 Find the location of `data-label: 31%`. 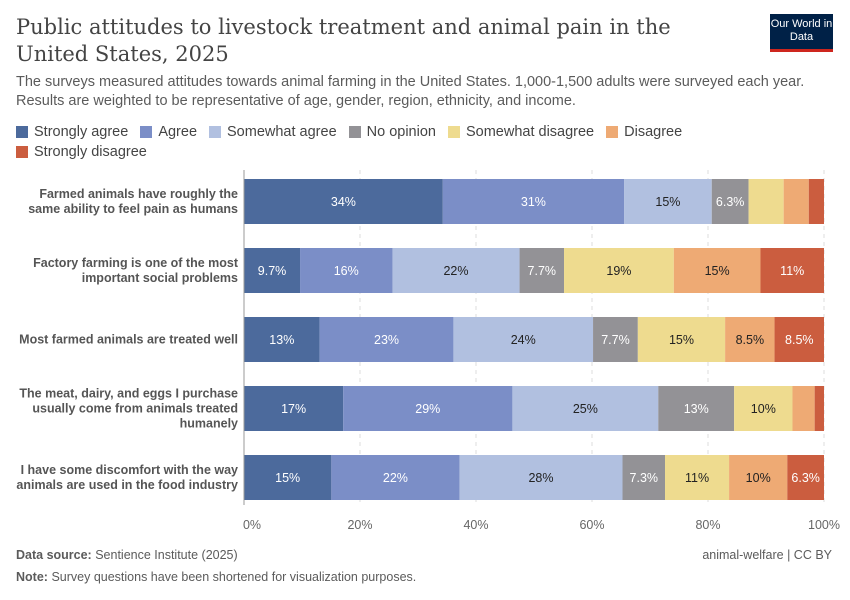

data-label: 31% is located at coordinates (533, 202).